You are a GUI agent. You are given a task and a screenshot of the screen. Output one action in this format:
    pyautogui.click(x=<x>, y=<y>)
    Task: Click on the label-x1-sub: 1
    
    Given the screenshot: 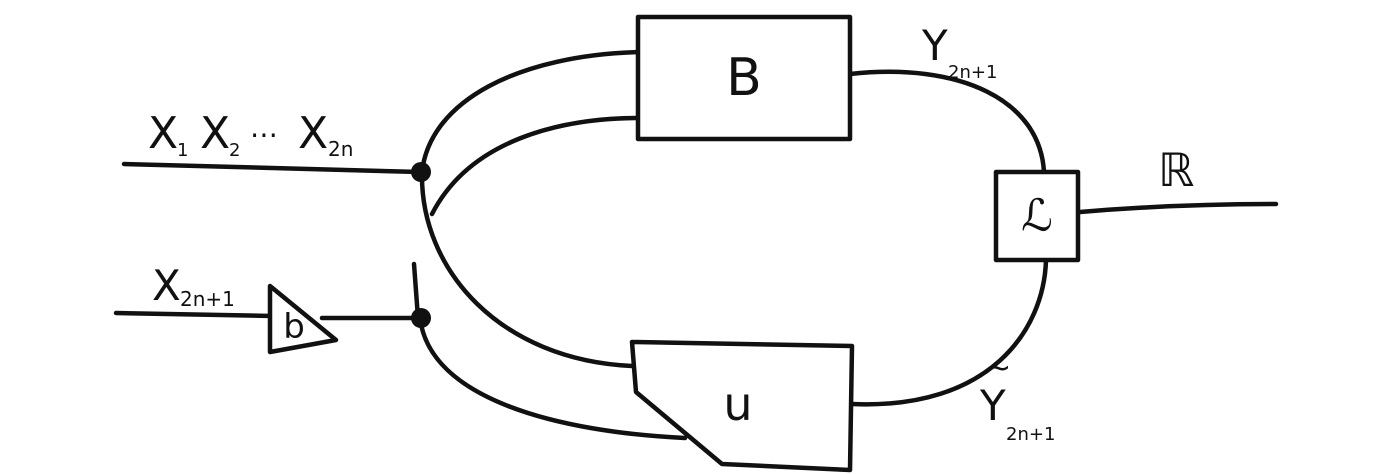 What is the action you would take?
    pyautogui.click(x=182, y=150)
    